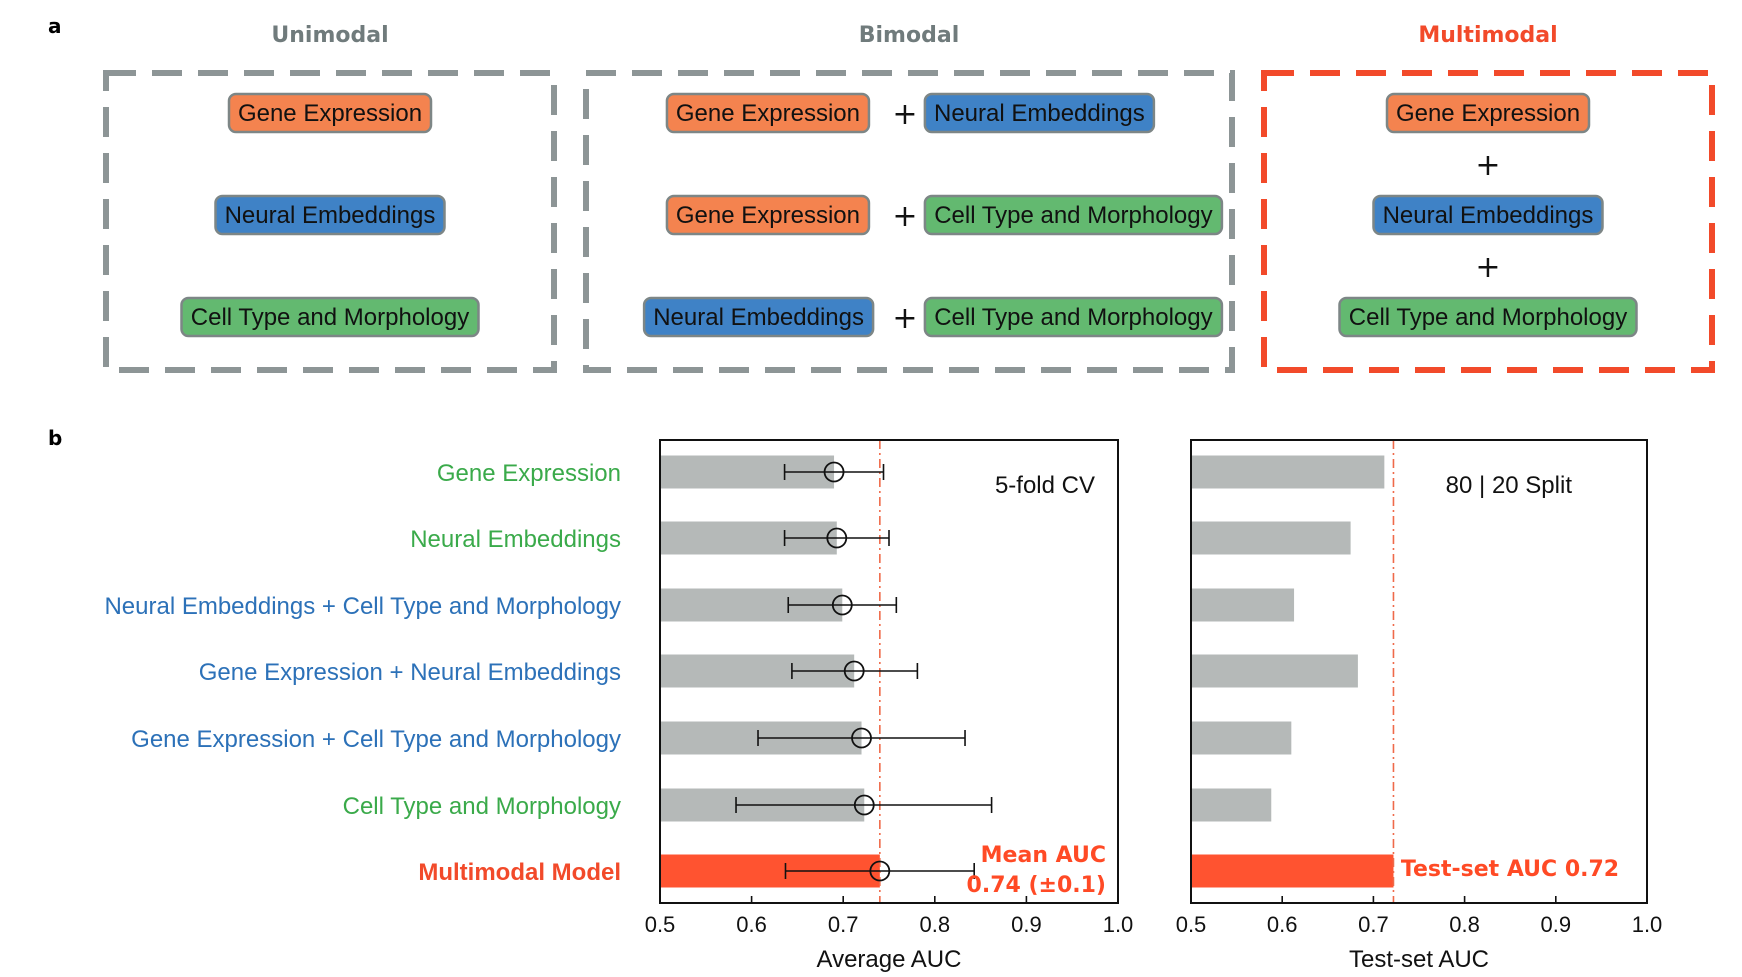 The width and height of the screenshot is (1742, 977). What do you see at coordinates (1510, 869) in the screenshot?
I see `chart-annotation: Test-set AUC 0.72` at bounding box center [1510, 869].